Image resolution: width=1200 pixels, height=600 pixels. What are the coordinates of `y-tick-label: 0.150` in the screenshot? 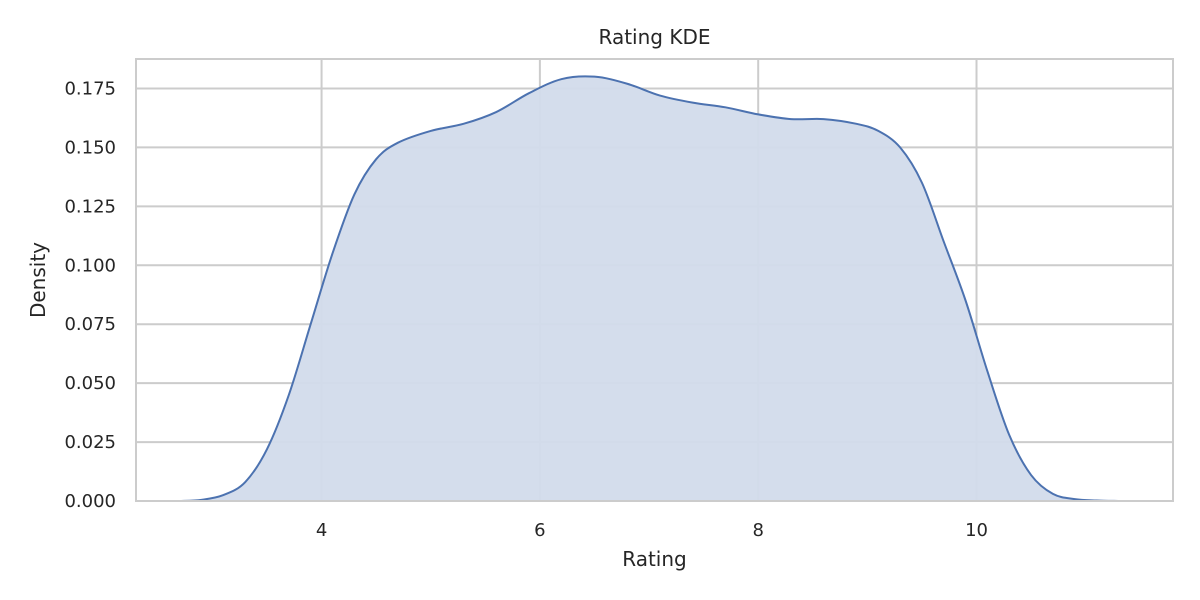 It's located at (90, 147).